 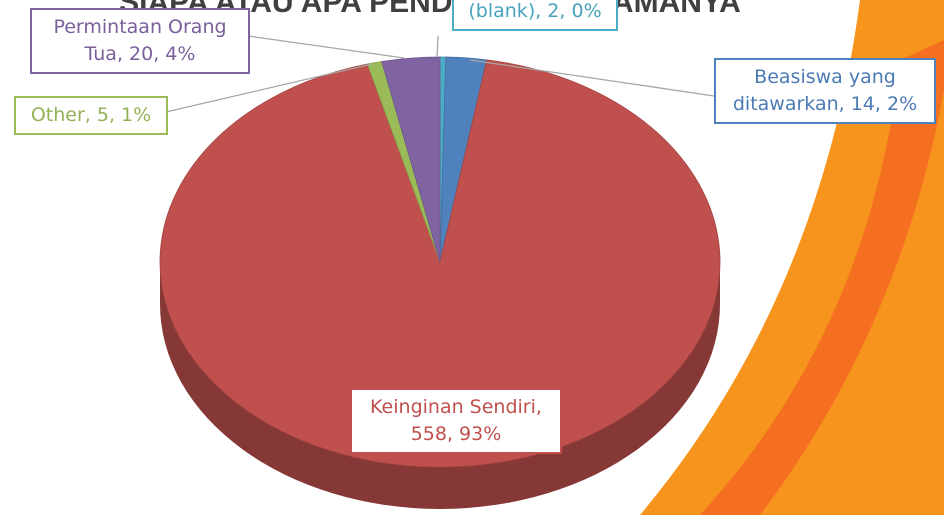 What do you see at coordinates (825, 91) in the screenshot?
I see `data-label: Beasiswa yang ditawarkan, 14, 2%` at bounding box center [825, 91].